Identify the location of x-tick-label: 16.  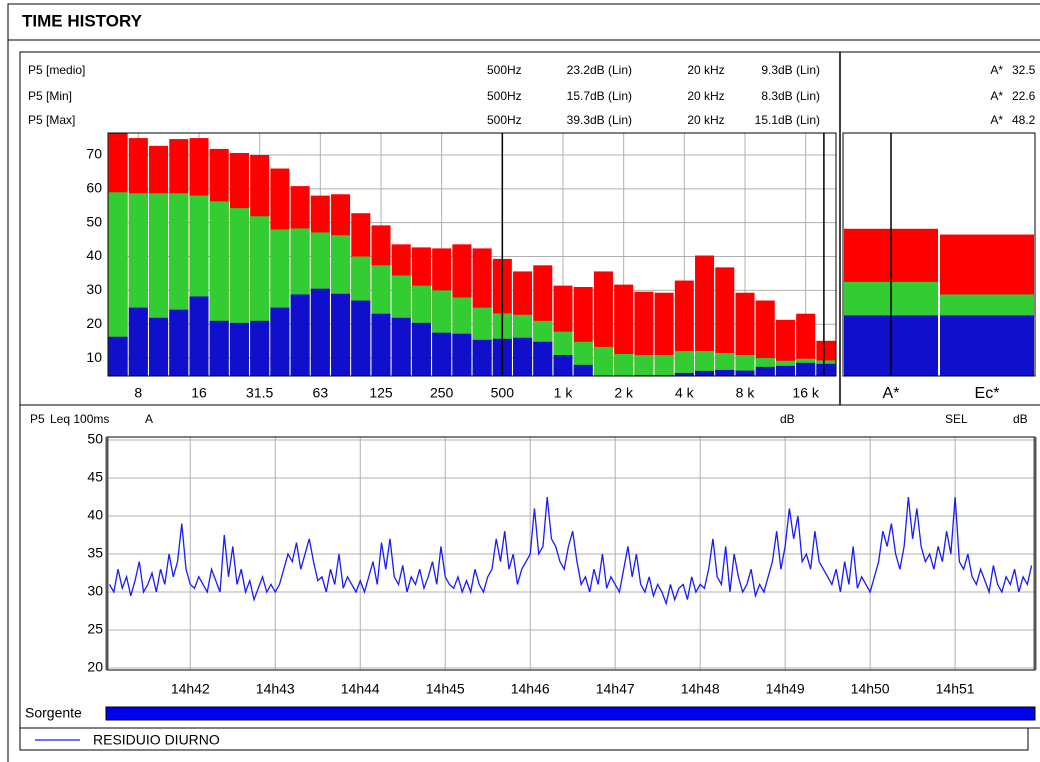
(199, 393).